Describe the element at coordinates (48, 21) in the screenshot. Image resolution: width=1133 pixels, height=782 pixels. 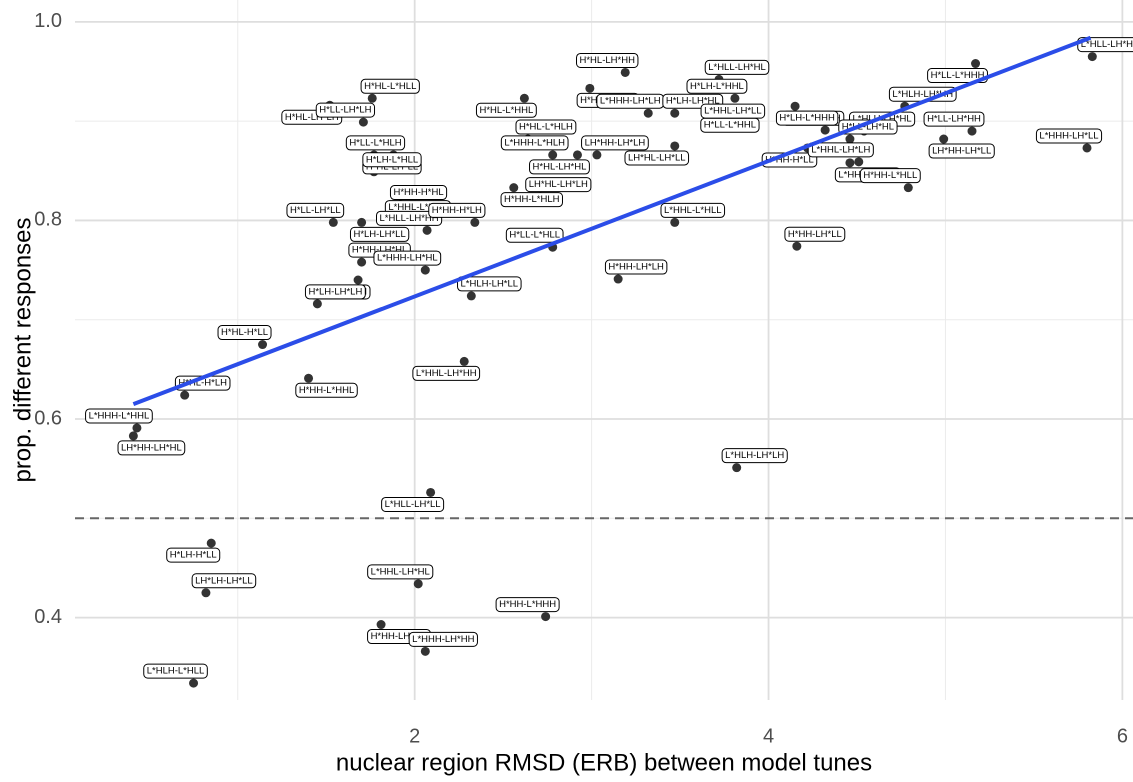
I see `y-tick-label: 1.0` at that location.